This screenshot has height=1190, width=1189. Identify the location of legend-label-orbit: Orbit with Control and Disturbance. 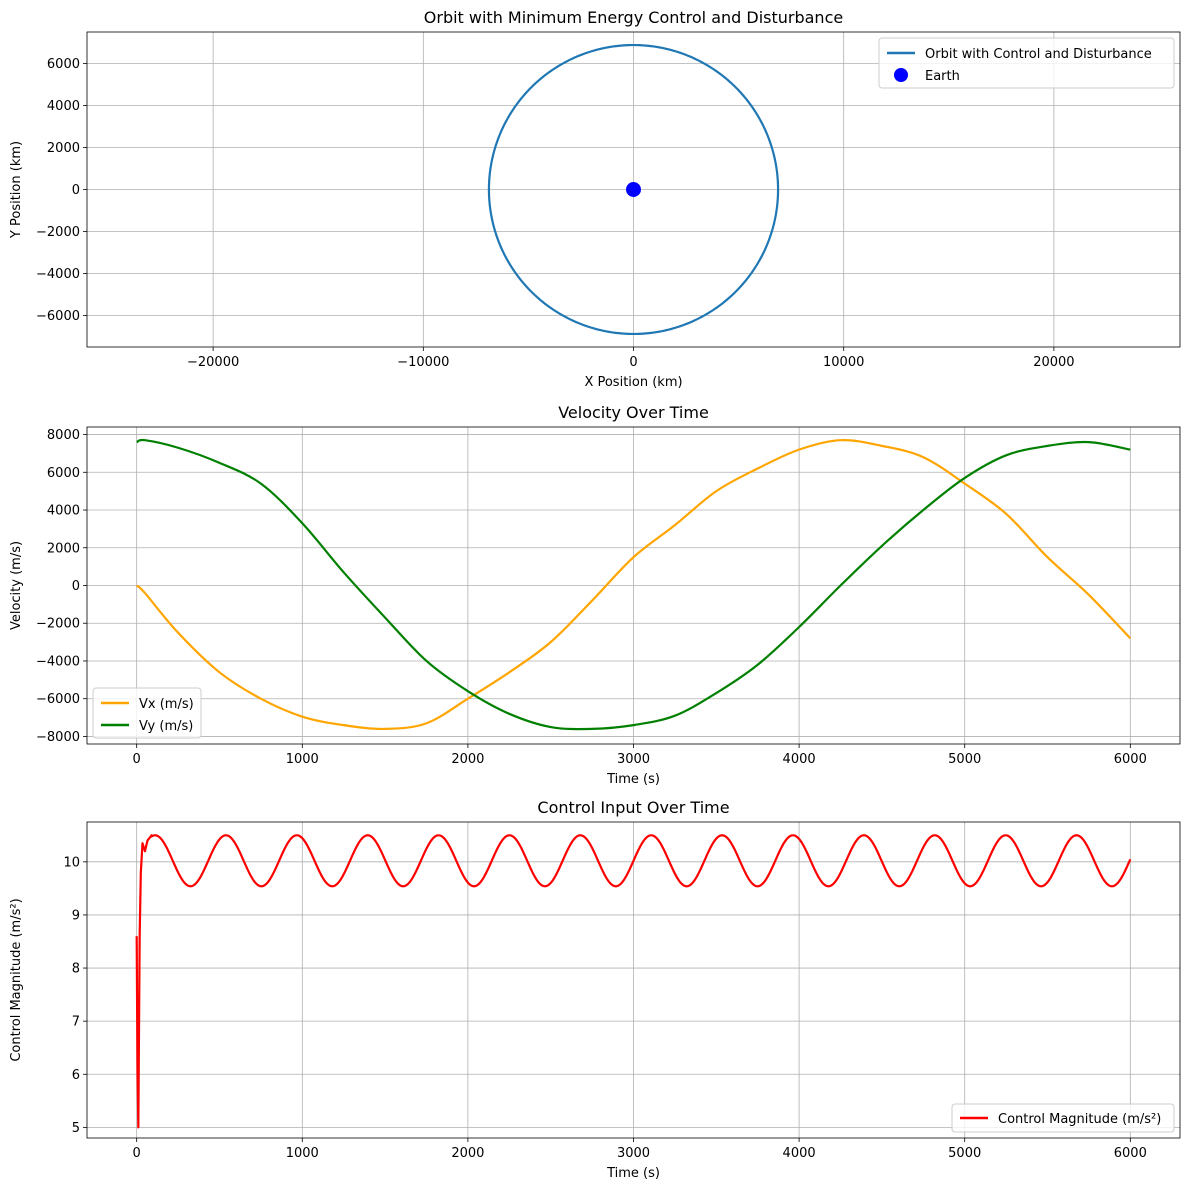
(1038, 54).